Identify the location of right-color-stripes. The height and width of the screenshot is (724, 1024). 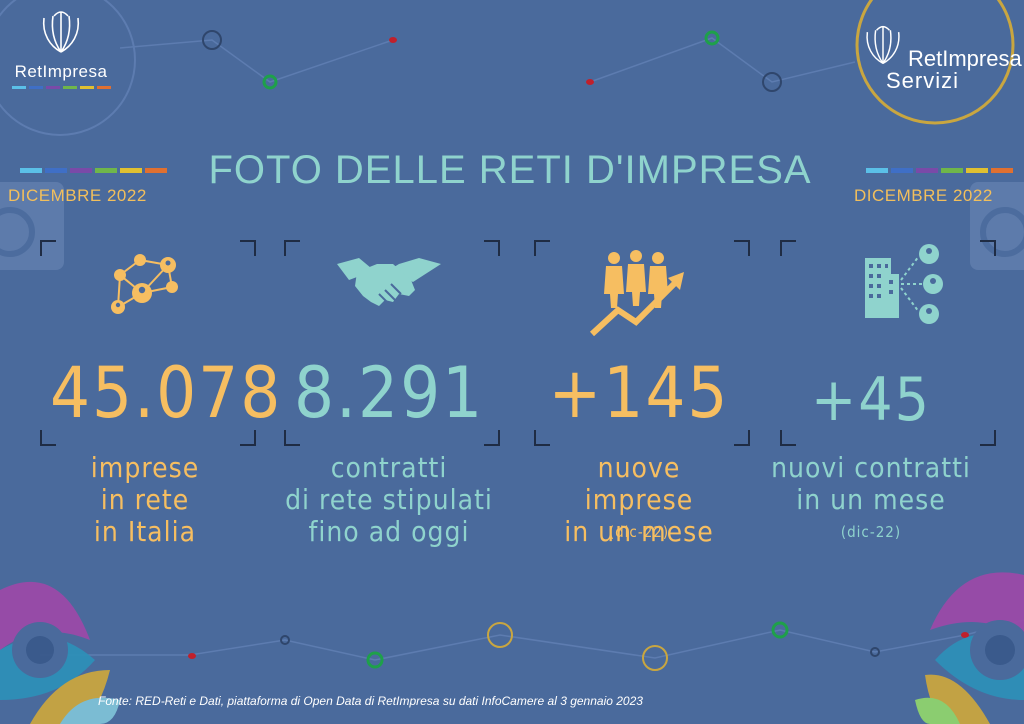
(939, 170).